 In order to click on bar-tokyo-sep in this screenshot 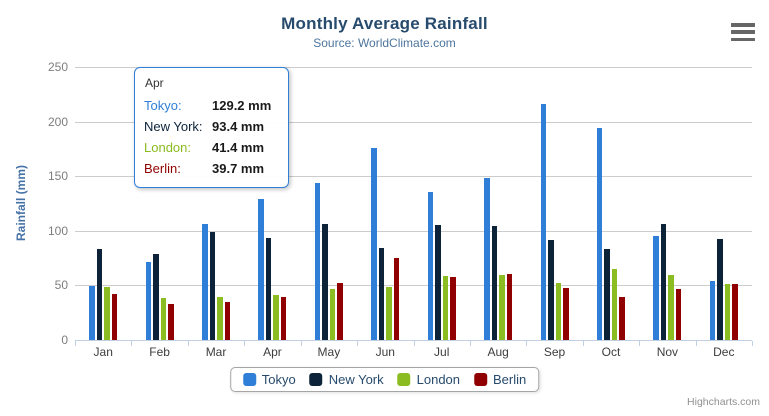, I will do `click(543, 221)`.